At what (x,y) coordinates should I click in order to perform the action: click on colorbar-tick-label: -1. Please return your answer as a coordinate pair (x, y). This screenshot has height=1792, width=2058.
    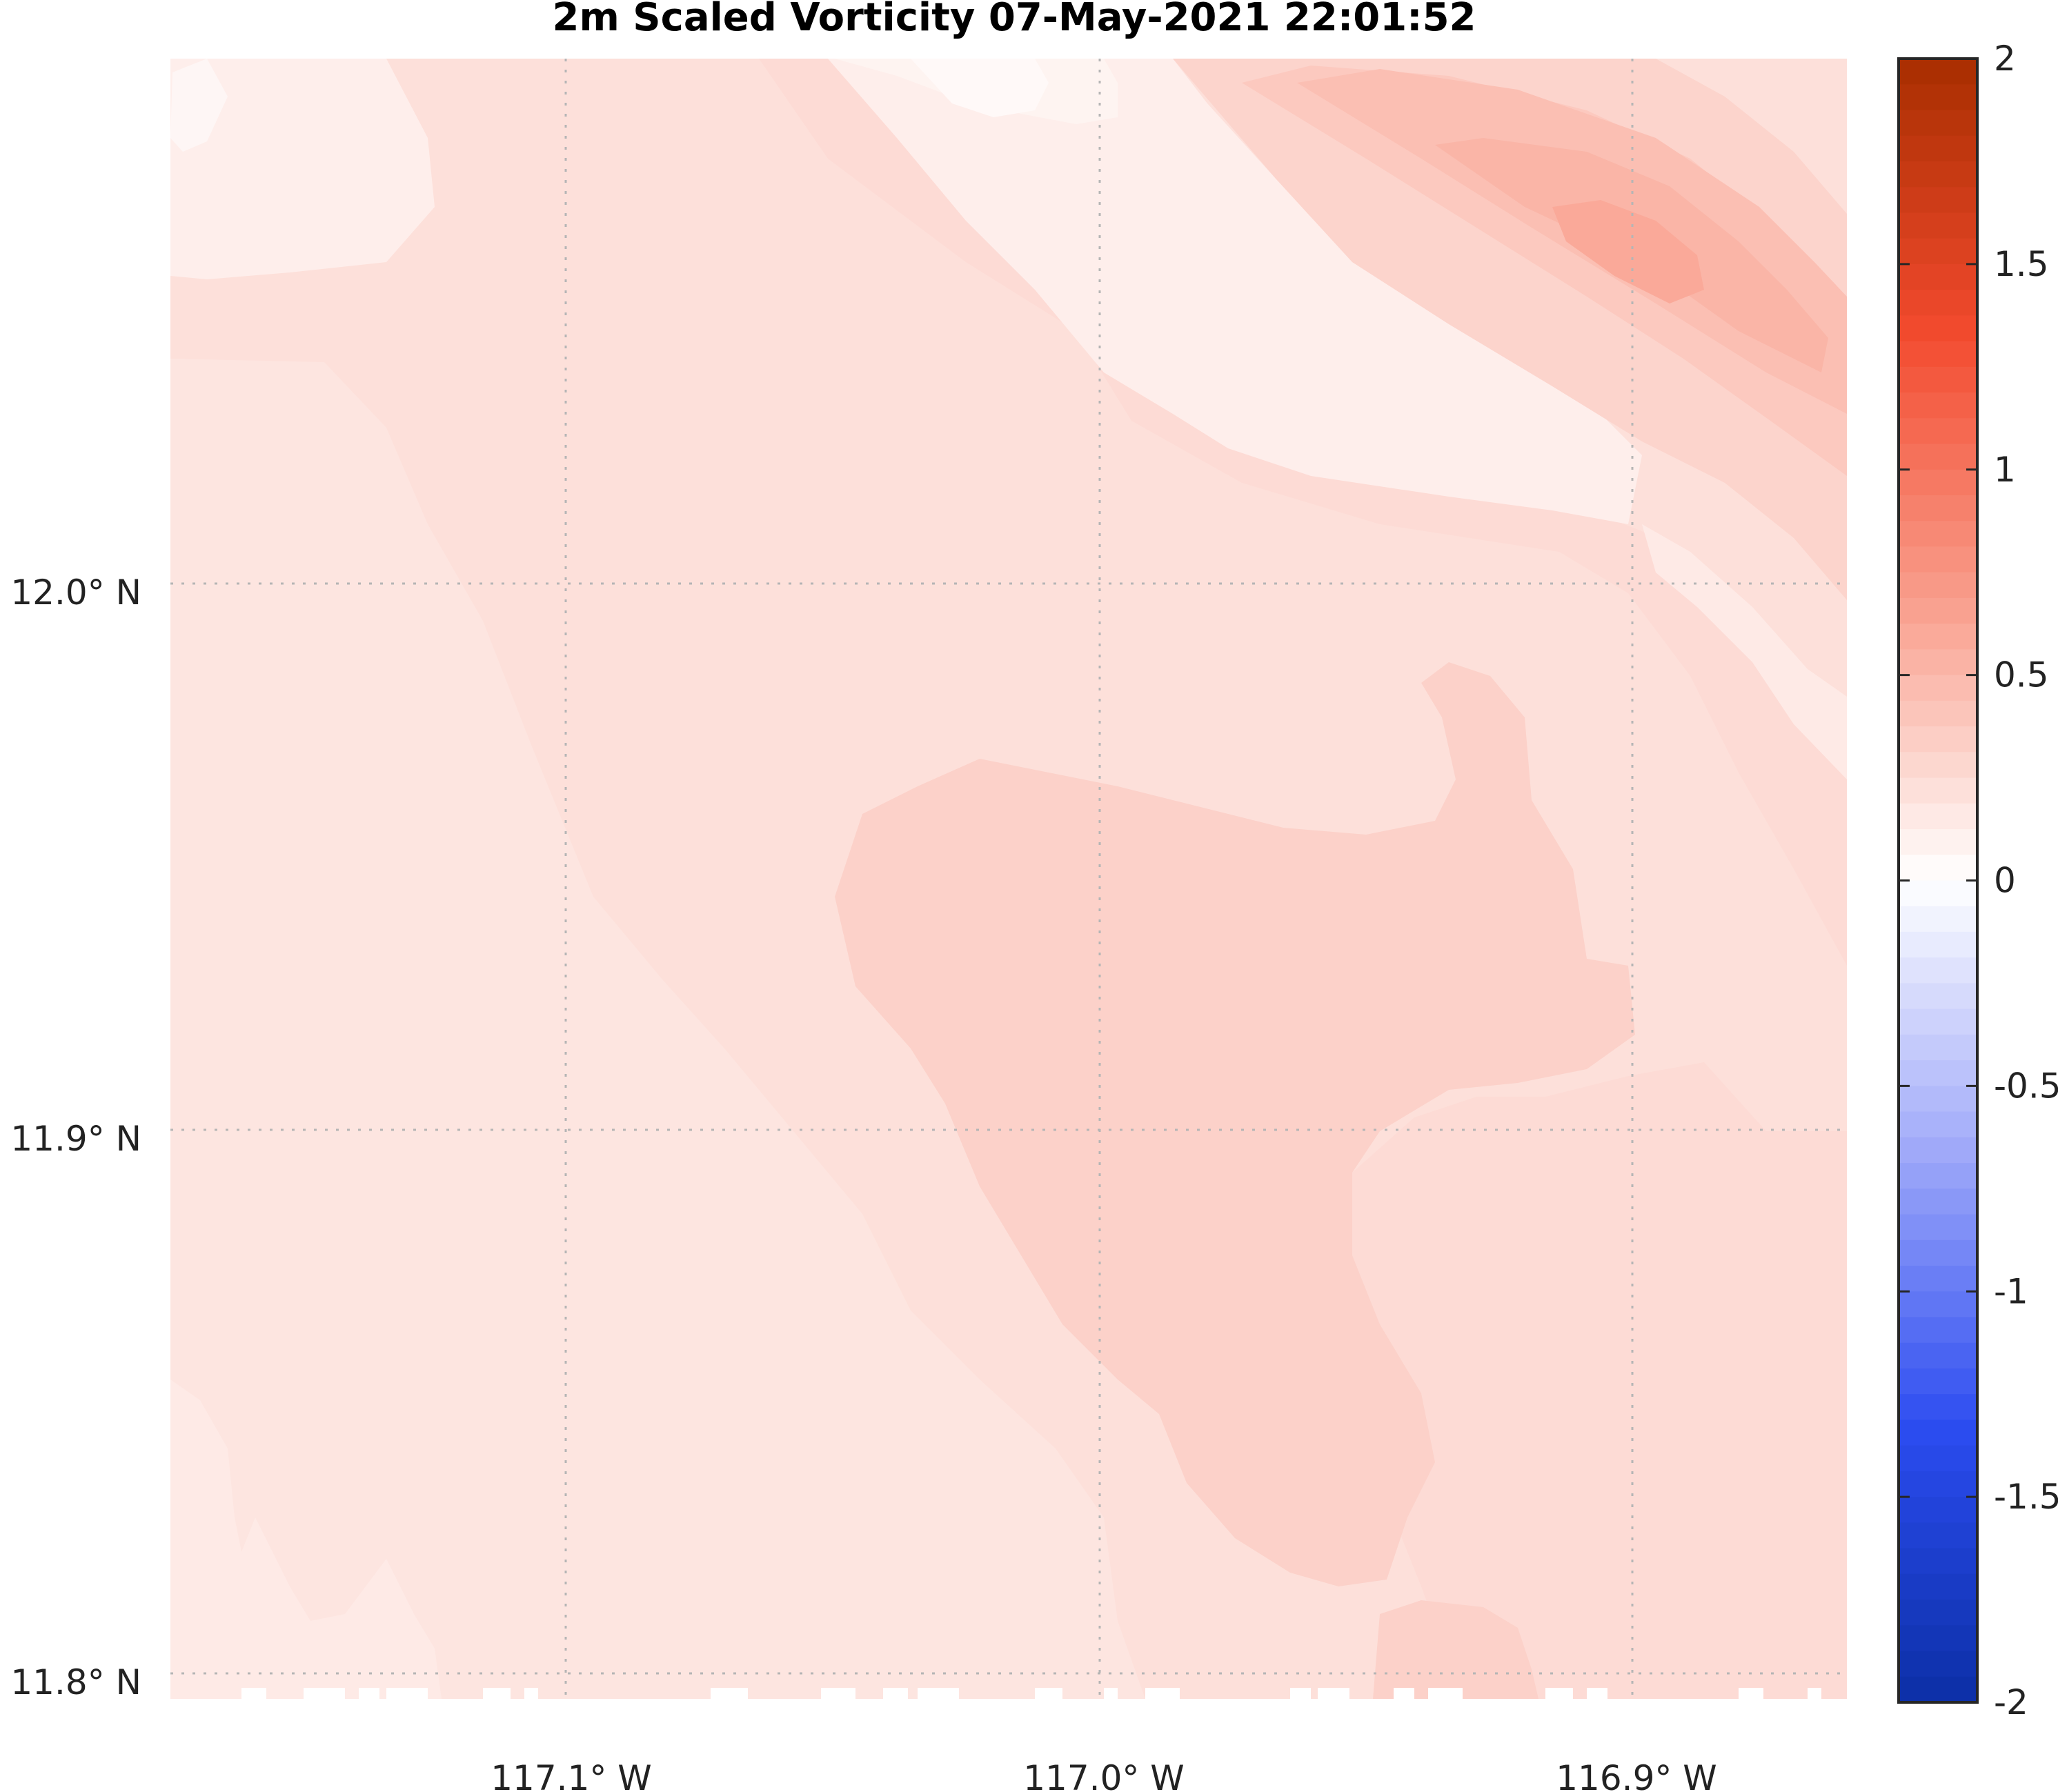
    Looking at the image, I should click on (2011, 1291).